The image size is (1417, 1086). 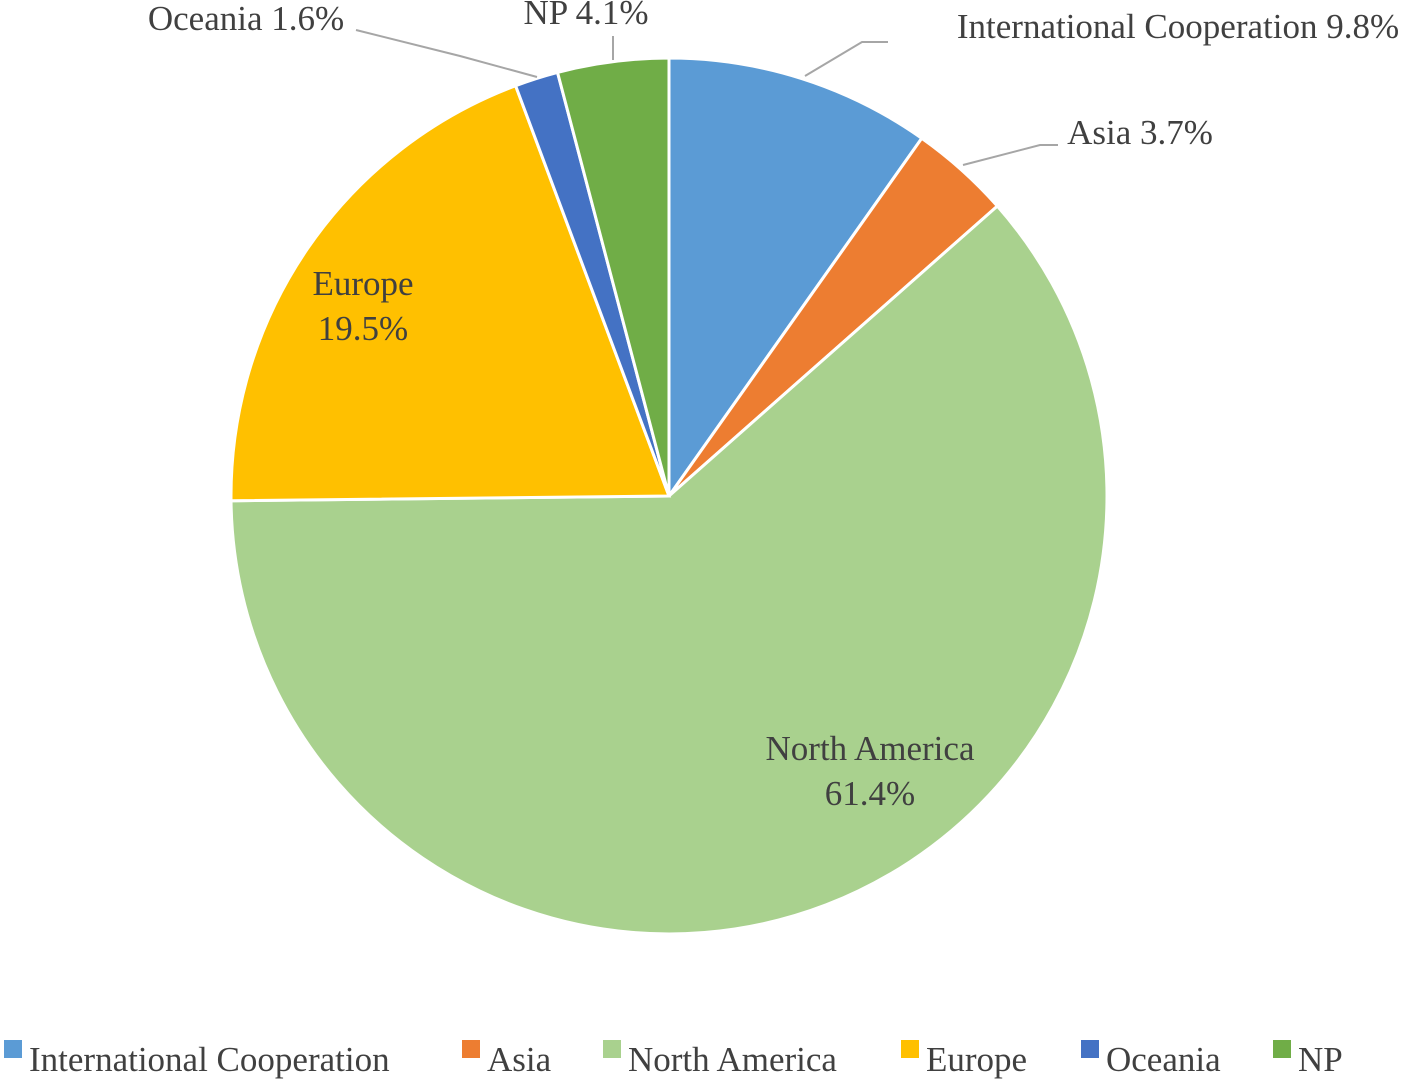 I want to click on legend-swatch-oceania, so click(x=1090, y=1049).